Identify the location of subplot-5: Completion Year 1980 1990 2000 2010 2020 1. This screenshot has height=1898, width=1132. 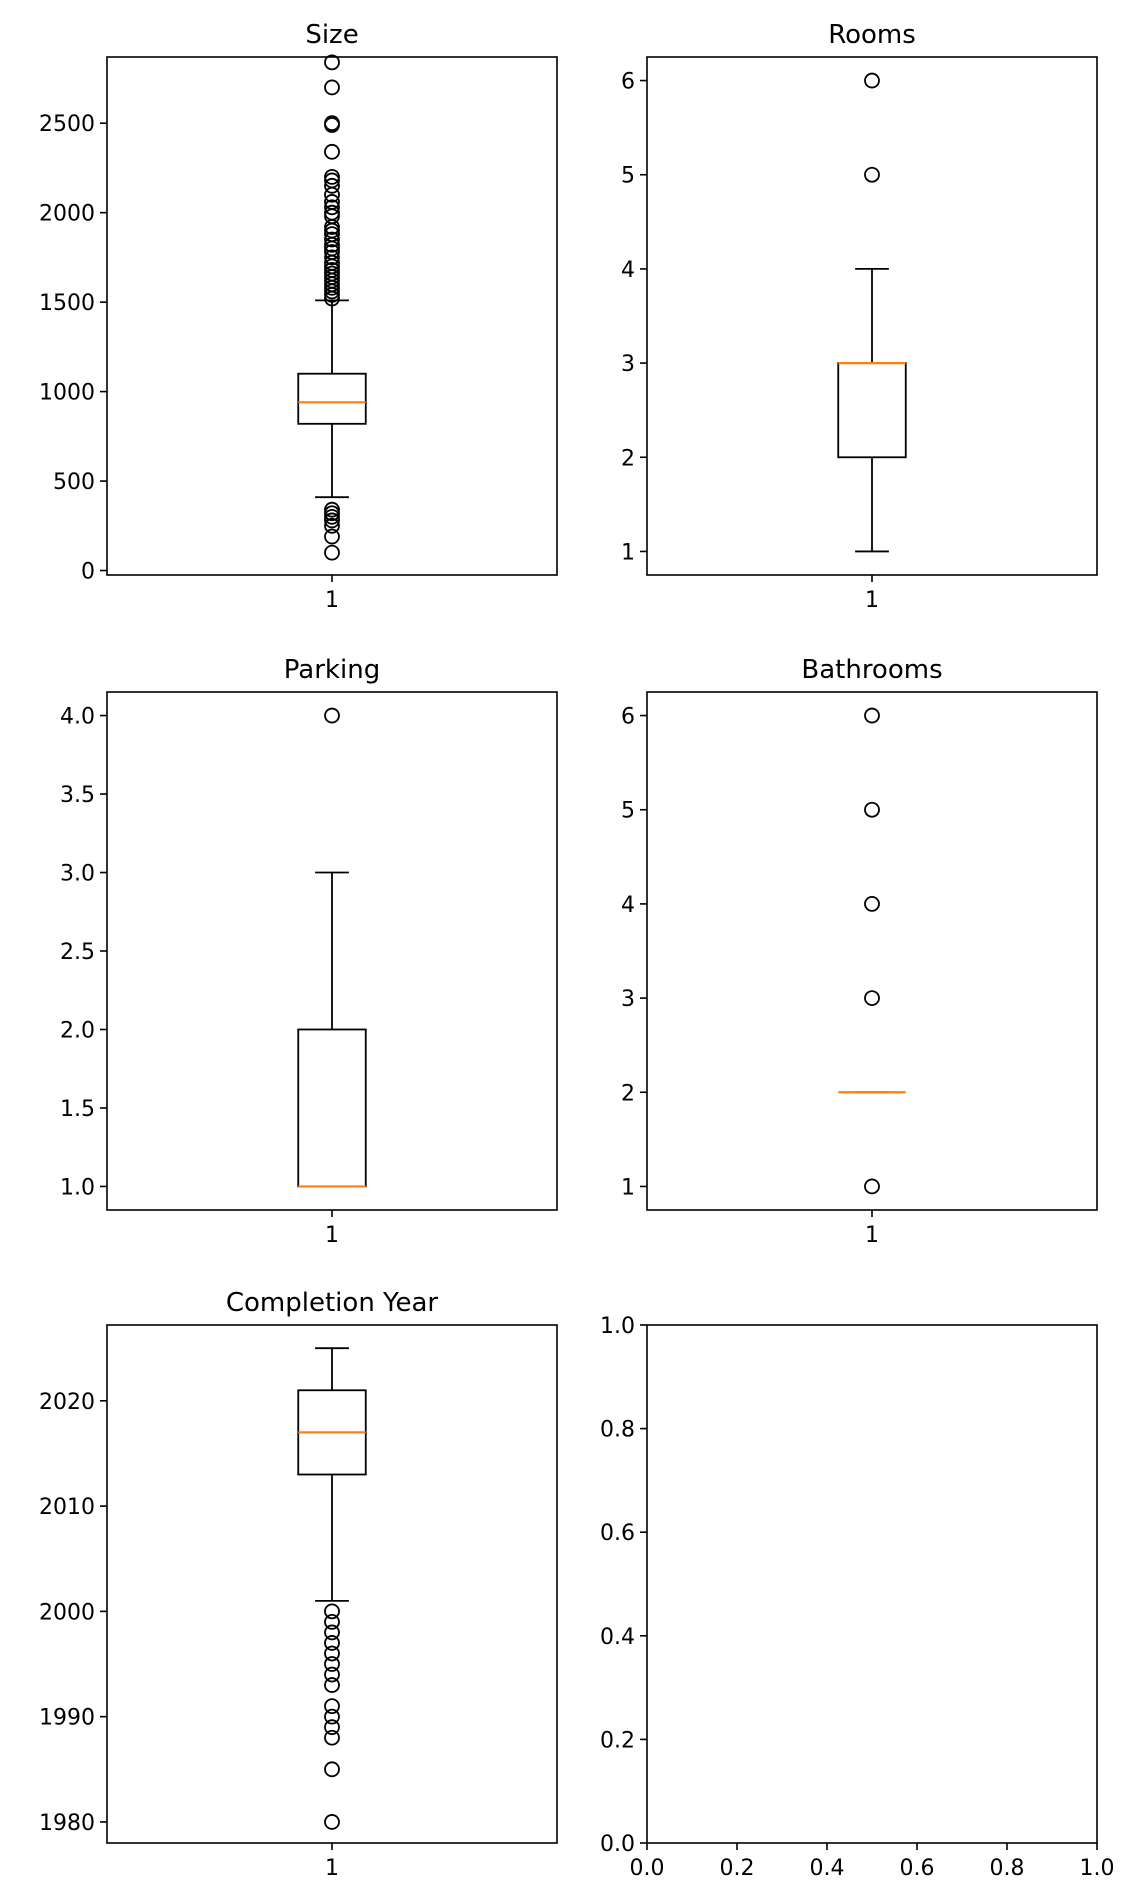
(298, 1584).